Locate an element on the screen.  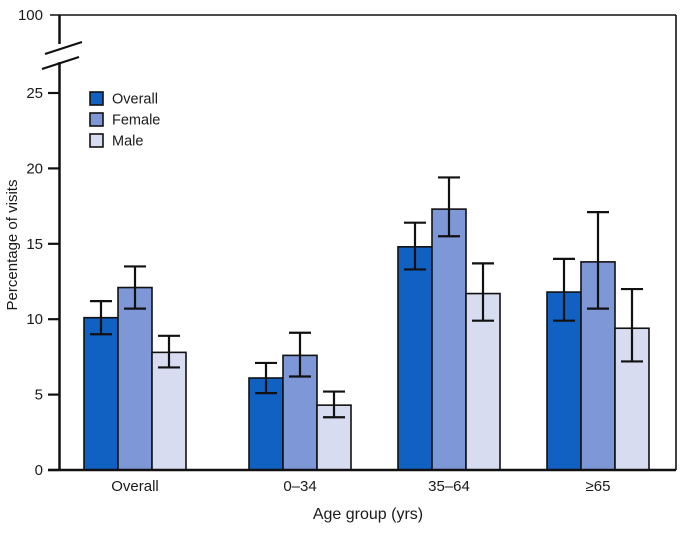
chart-legend: Overall Female Male is located at coordinates (124, 120).